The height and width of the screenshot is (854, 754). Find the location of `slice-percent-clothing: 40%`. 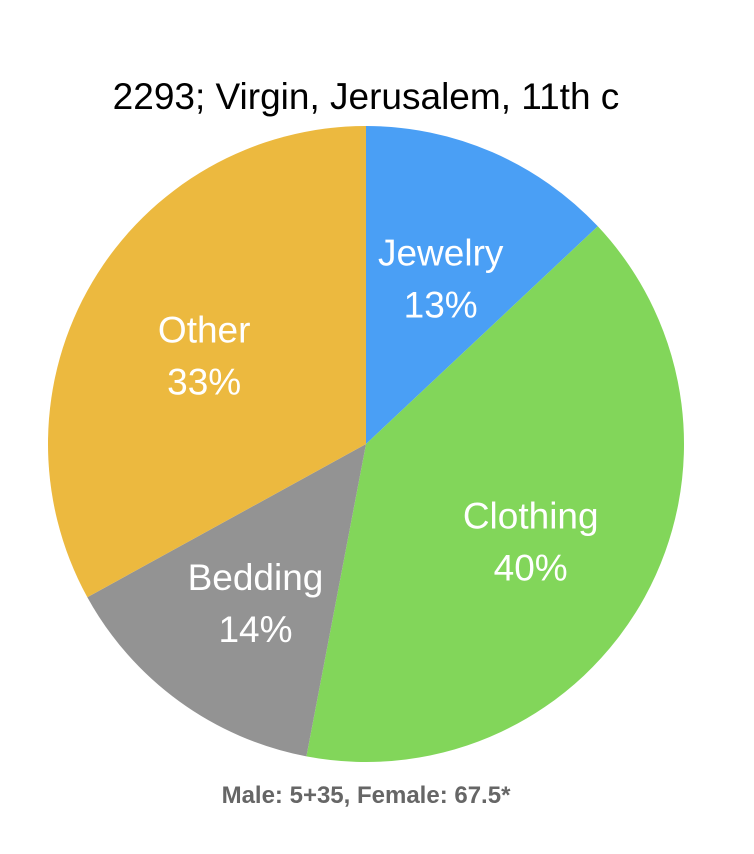

slice-percent-clothing: 40% is located at coordinates (531, 568).